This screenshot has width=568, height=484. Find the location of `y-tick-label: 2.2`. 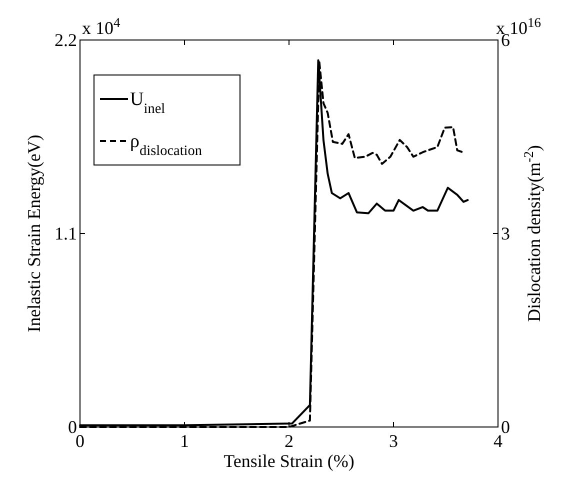

y-tick-label: 2.2 is located at coordinates (65, 40).